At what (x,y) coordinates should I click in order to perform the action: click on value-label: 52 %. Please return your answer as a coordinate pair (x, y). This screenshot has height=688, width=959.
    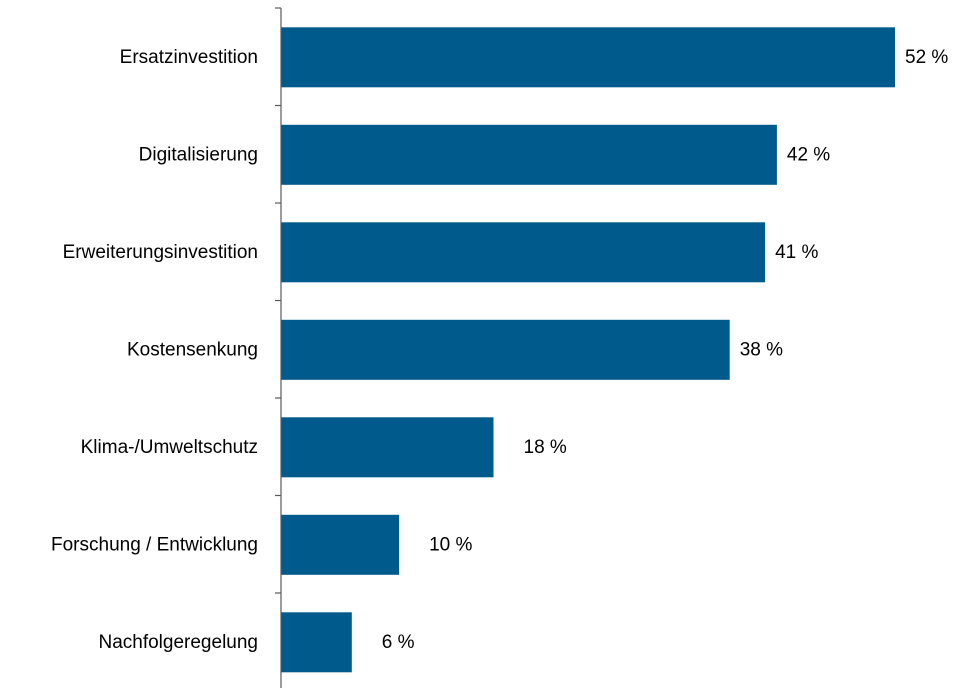
    Looking at the image, I should click on (926, 57).